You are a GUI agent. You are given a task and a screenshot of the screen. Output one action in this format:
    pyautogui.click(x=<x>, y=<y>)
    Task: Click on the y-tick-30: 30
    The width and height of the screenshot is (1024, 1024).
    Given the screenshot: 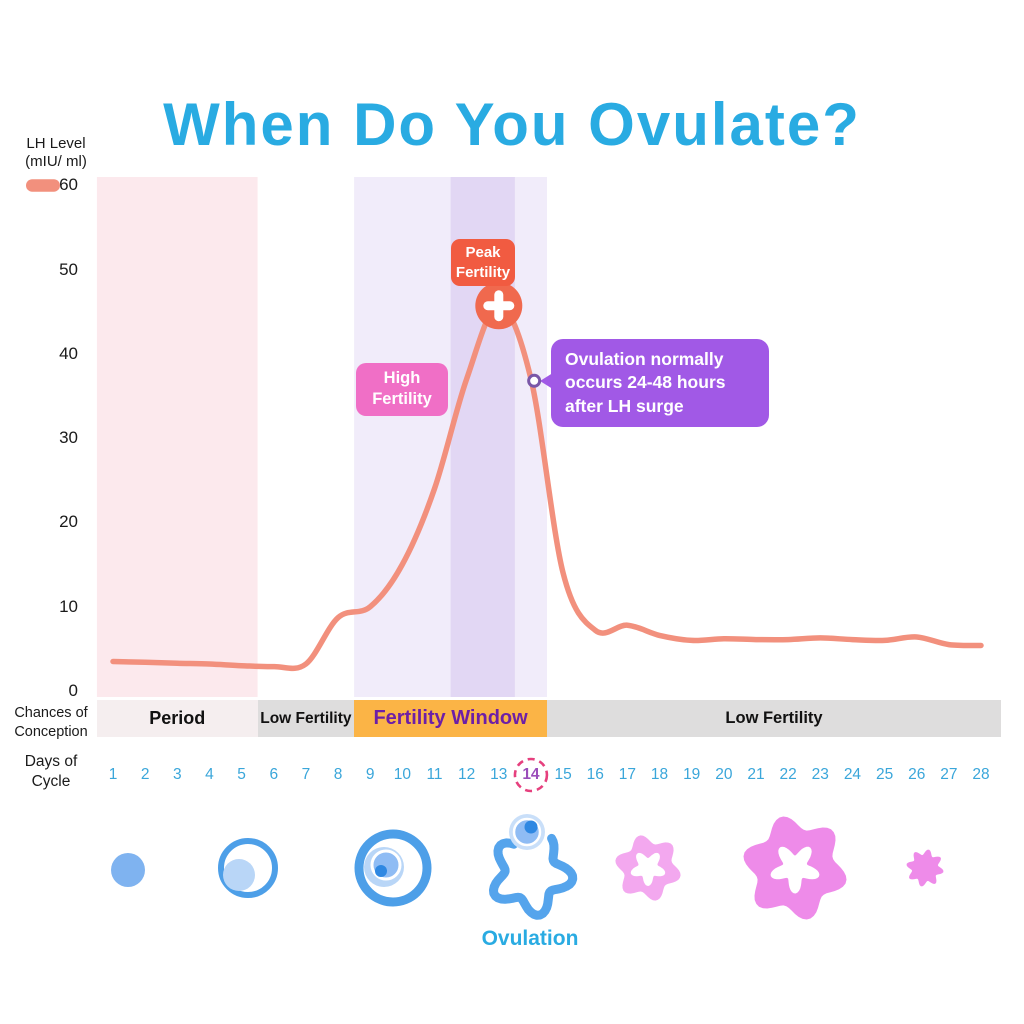 What is the action you would take?
    pyautogui.click(x=68, y=438)
    